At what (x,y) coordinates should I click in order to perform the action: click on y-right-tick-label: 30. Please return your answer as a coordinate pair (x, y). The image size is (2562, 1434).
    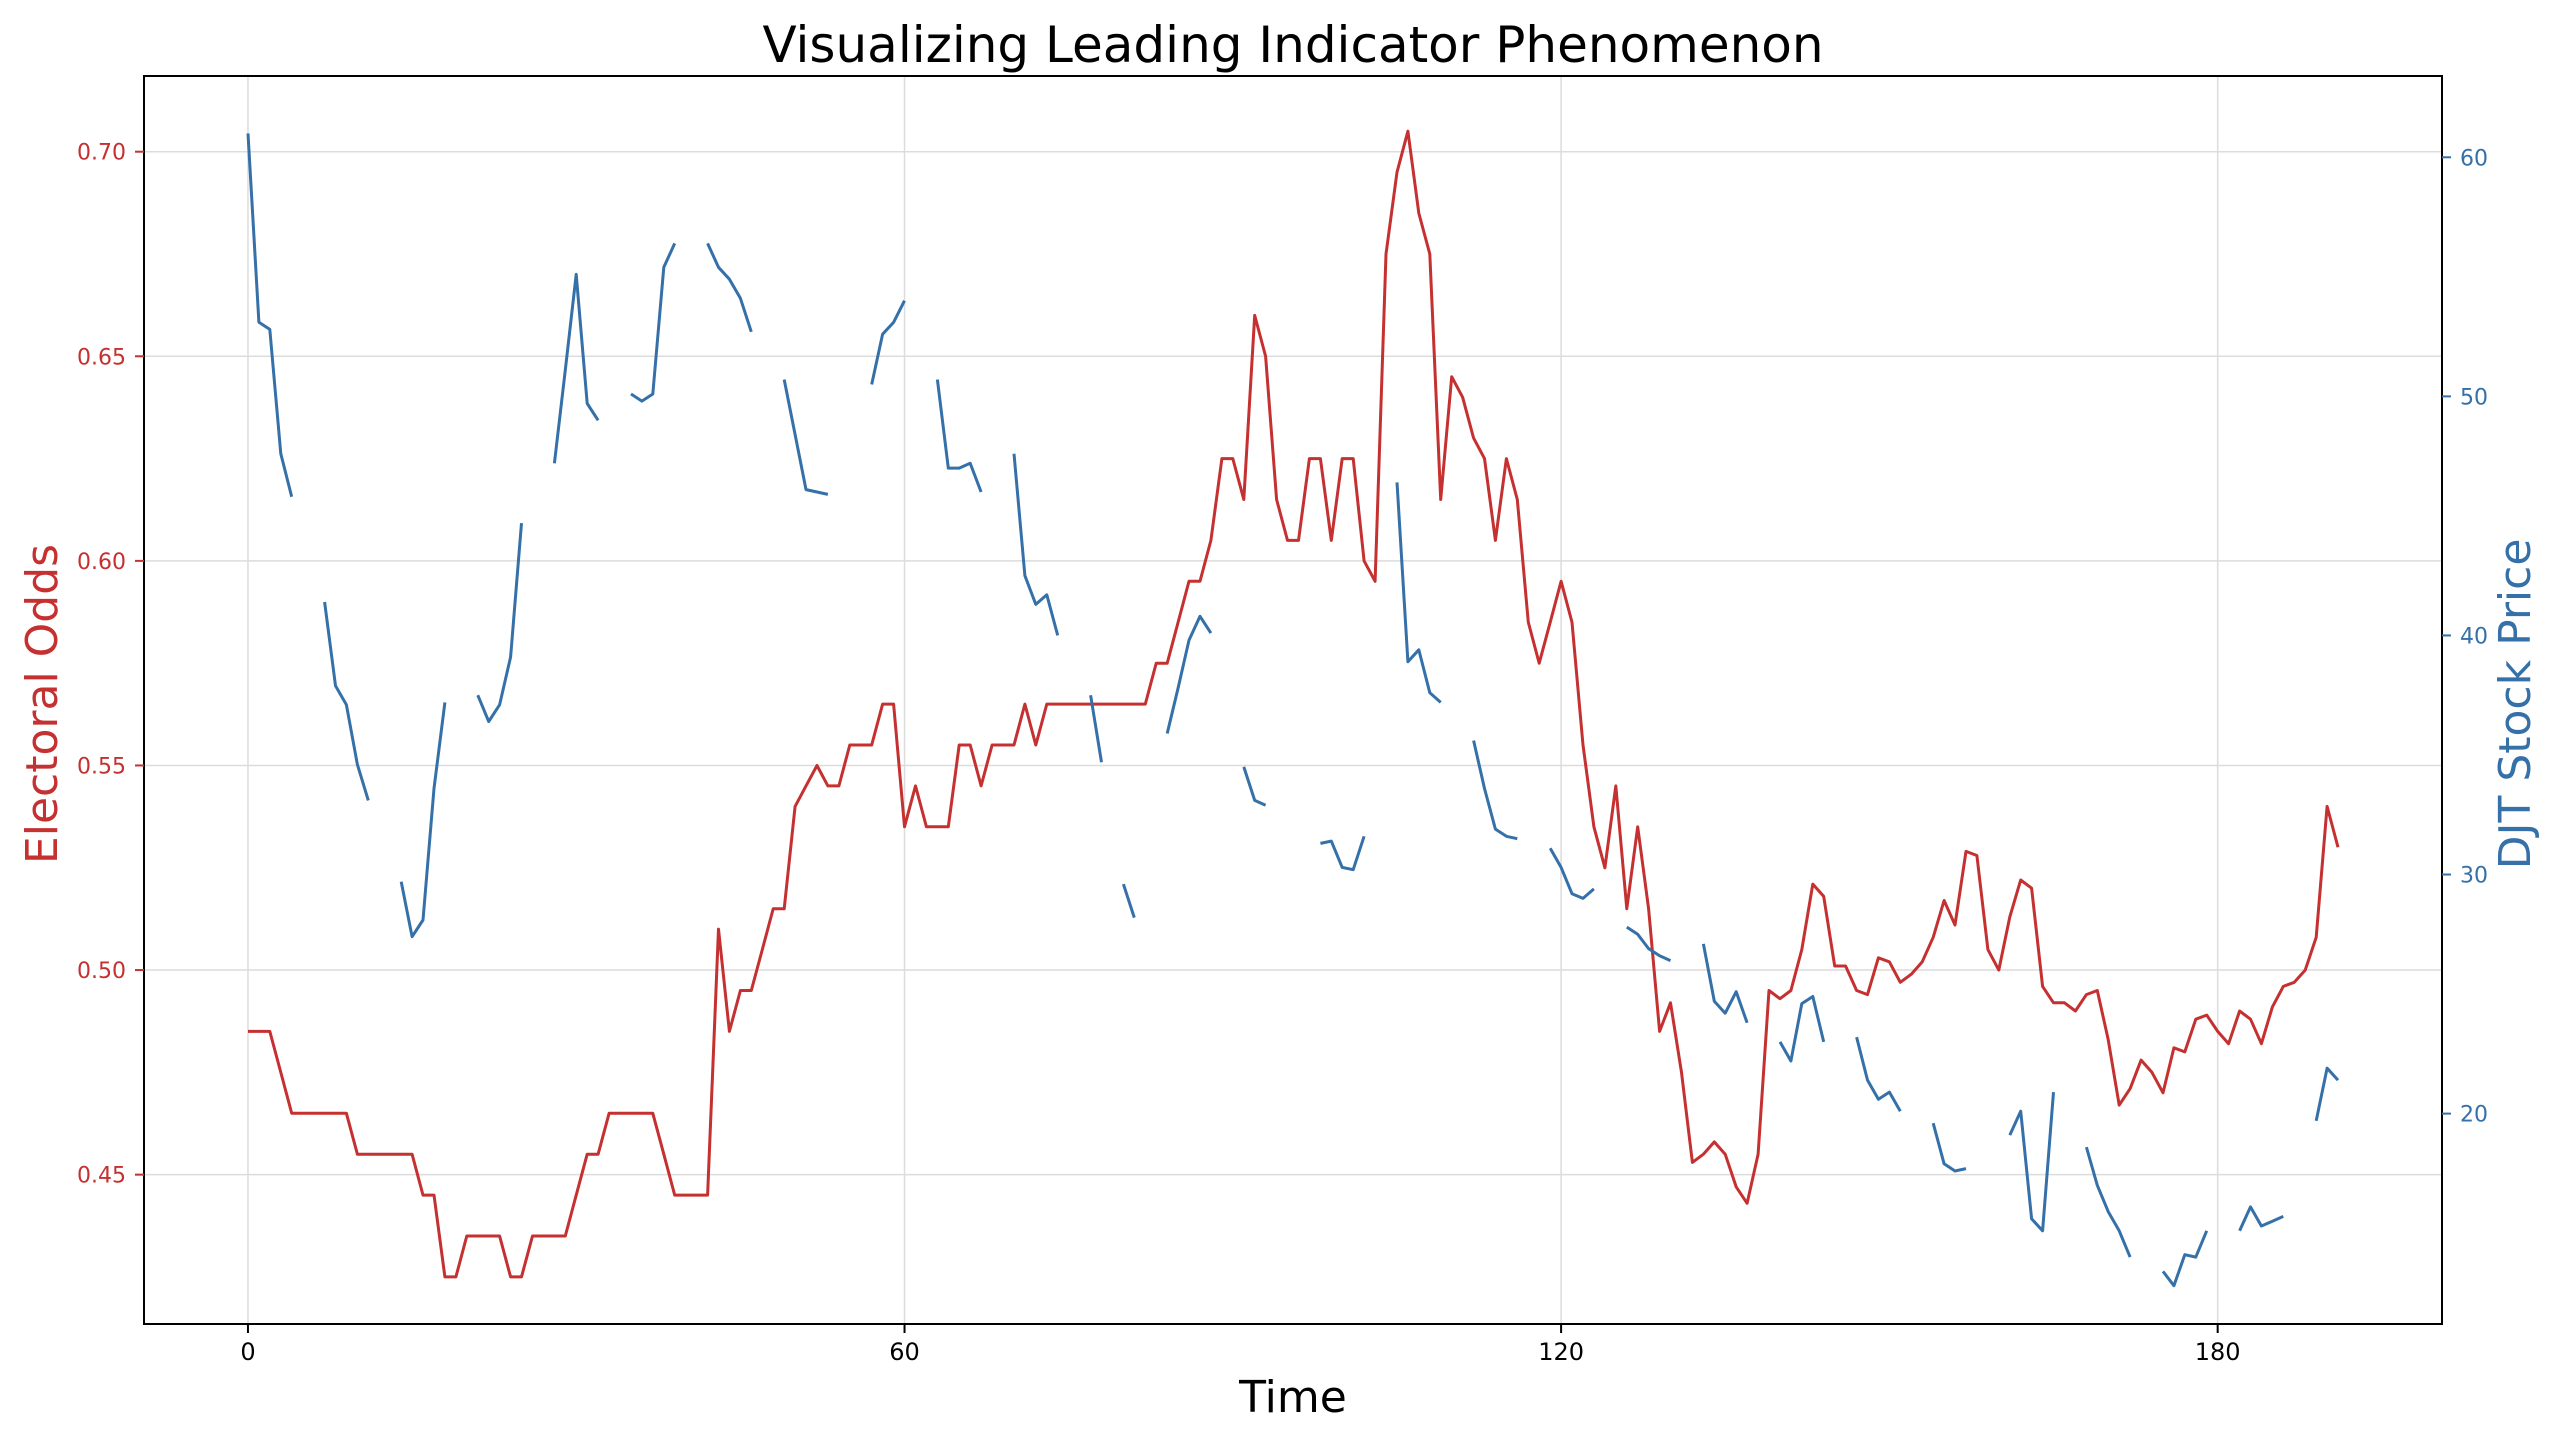
    Looking at the image, I should click on (2474, 876).